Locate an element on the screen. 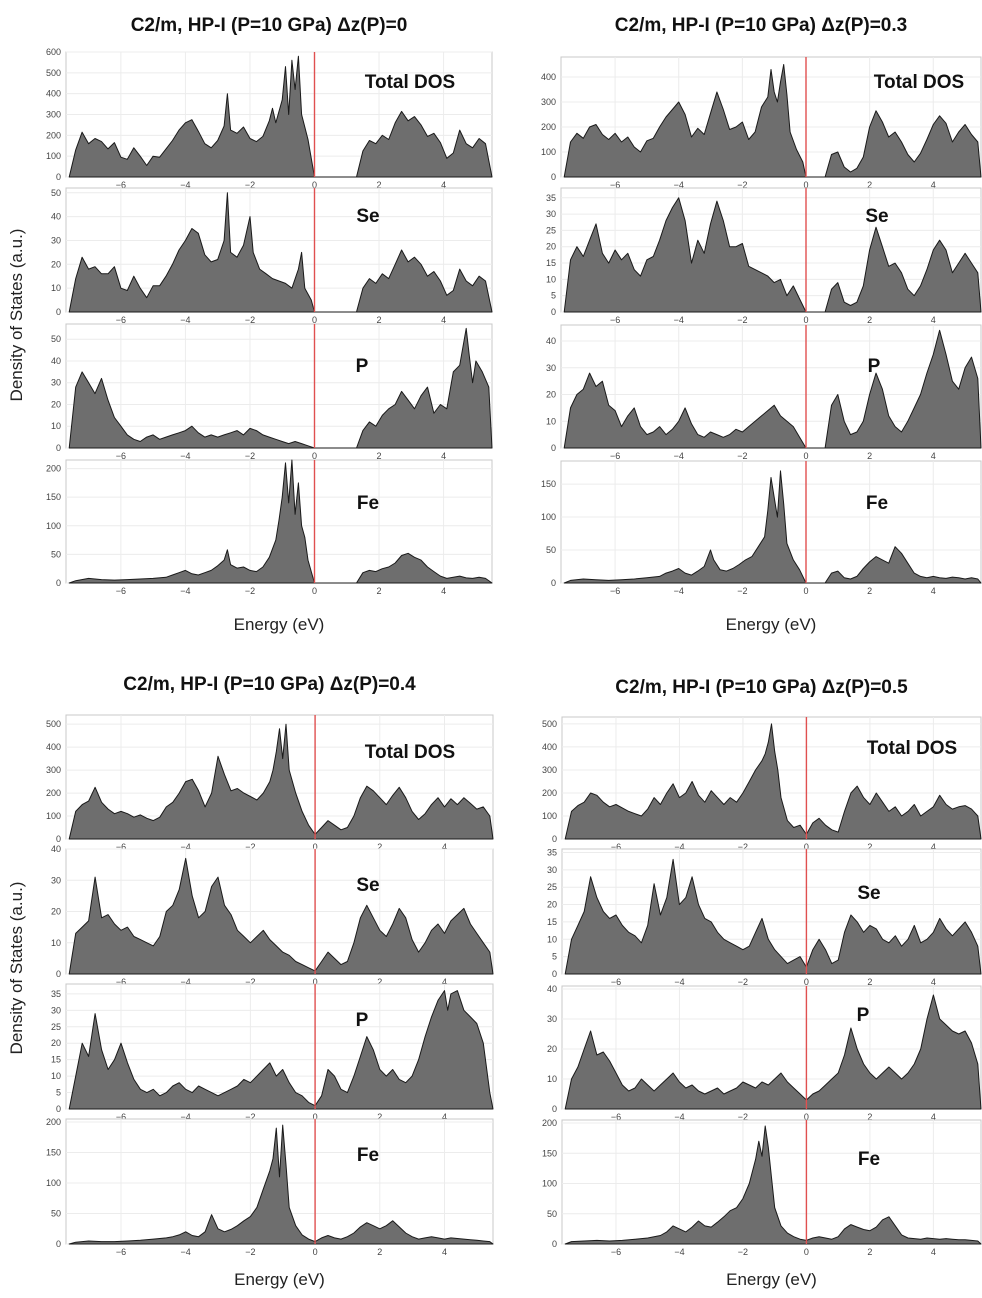  y-tick-label: 400 is located at coordinates (549, 747).